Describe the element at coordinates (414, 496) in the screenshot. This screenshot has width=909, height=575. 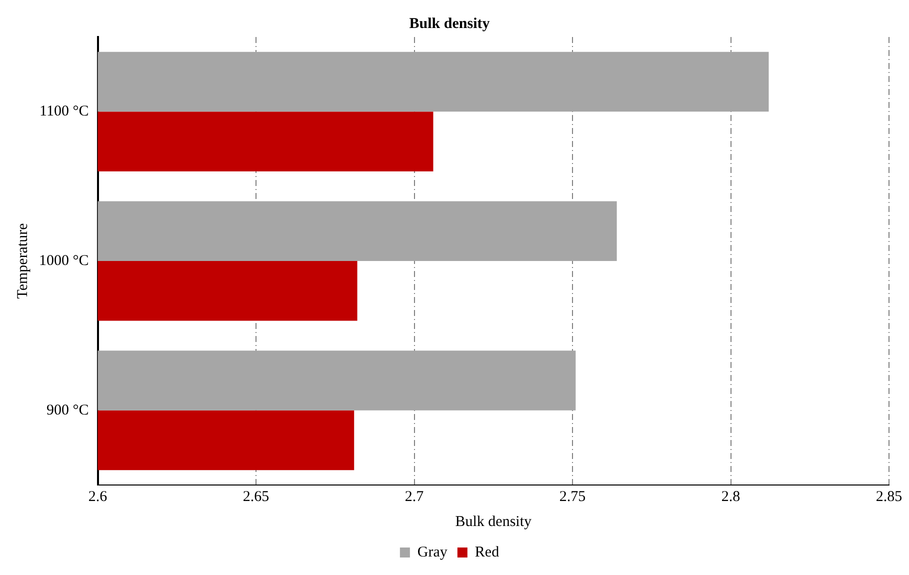
I see `x-tick-label: 2.7` at that location.